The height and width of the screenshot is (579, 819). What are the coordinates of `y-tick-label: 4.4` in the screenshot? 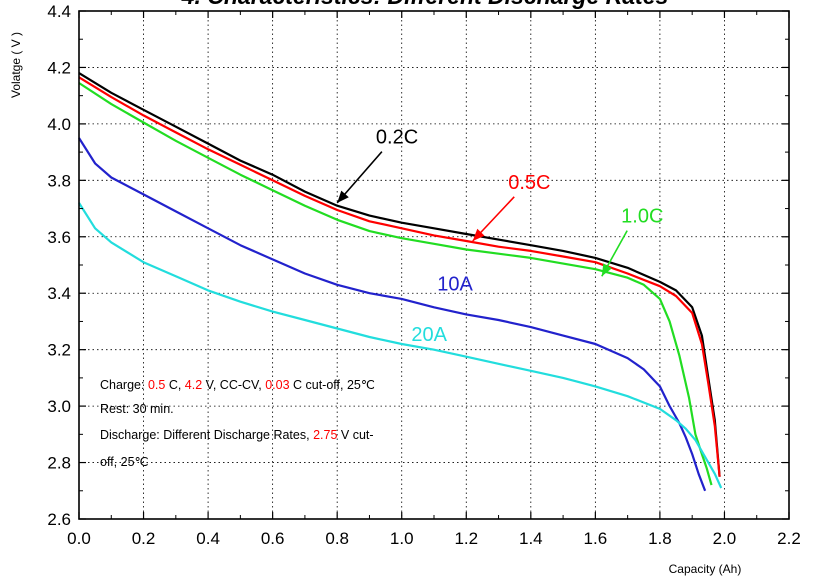 It's located at (59, 11).